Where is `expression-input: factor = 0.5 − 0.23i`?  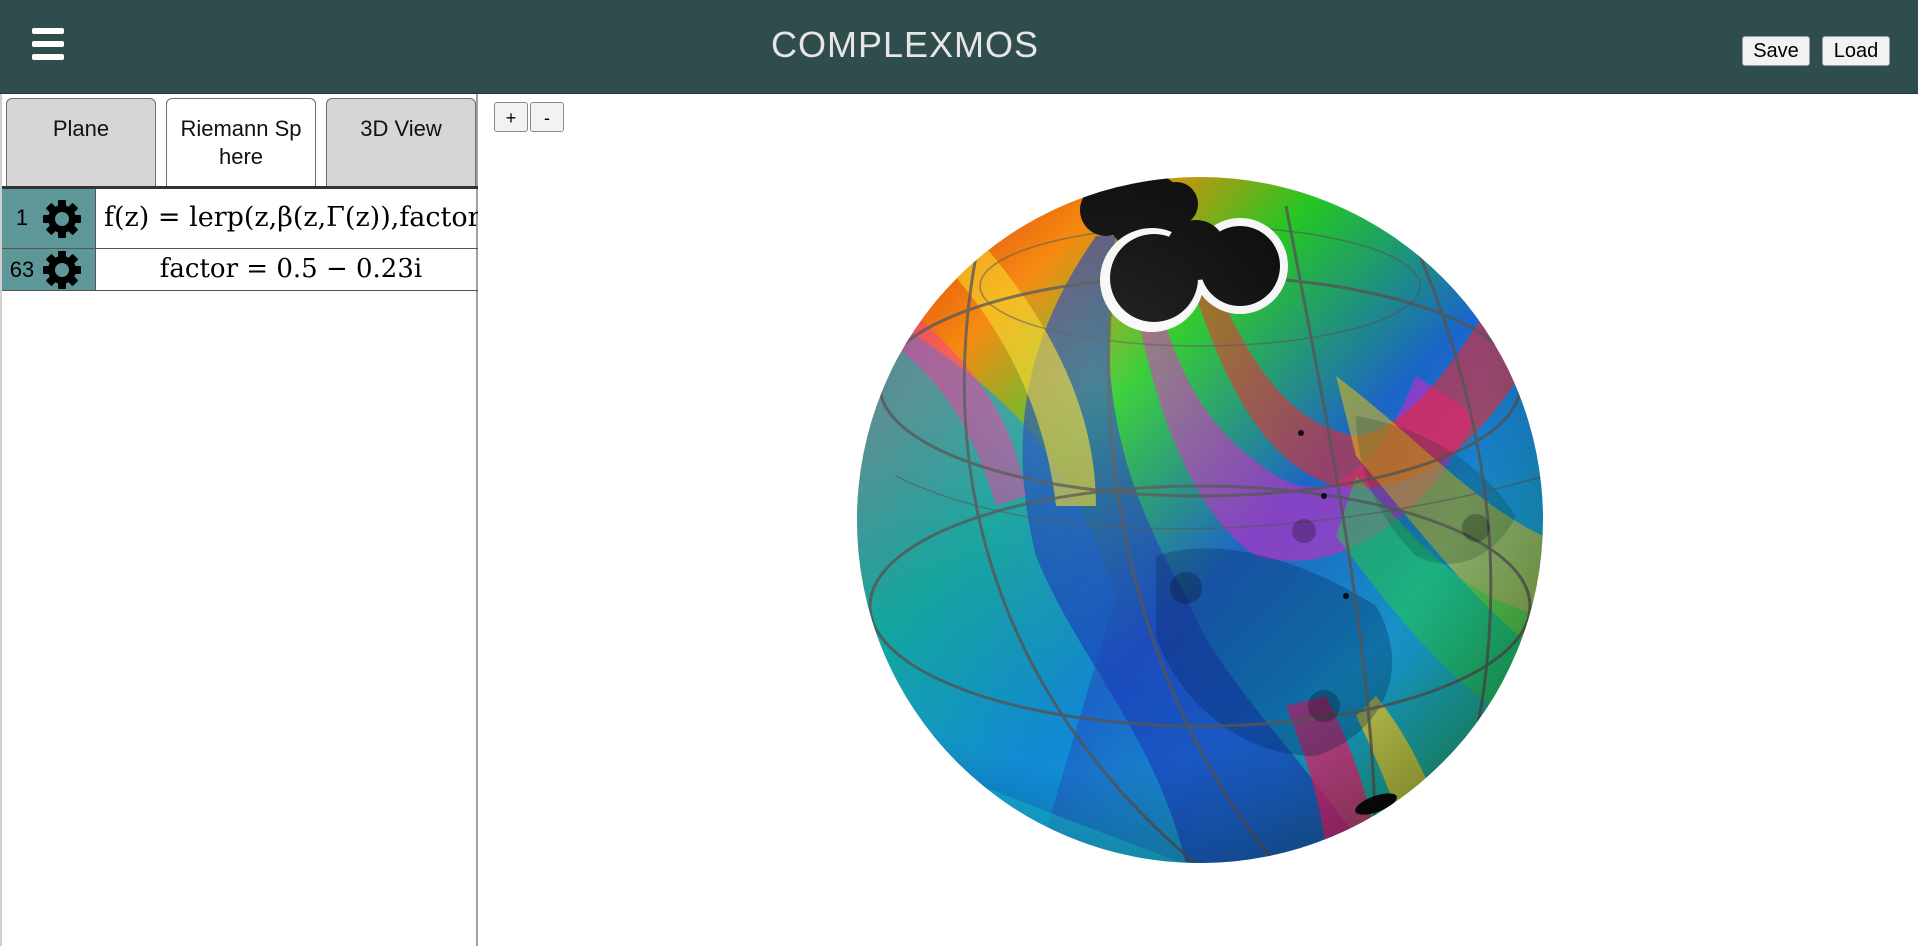
expression-input: factor = 0.5 − 0.23i is located at coordinates (291, 269).